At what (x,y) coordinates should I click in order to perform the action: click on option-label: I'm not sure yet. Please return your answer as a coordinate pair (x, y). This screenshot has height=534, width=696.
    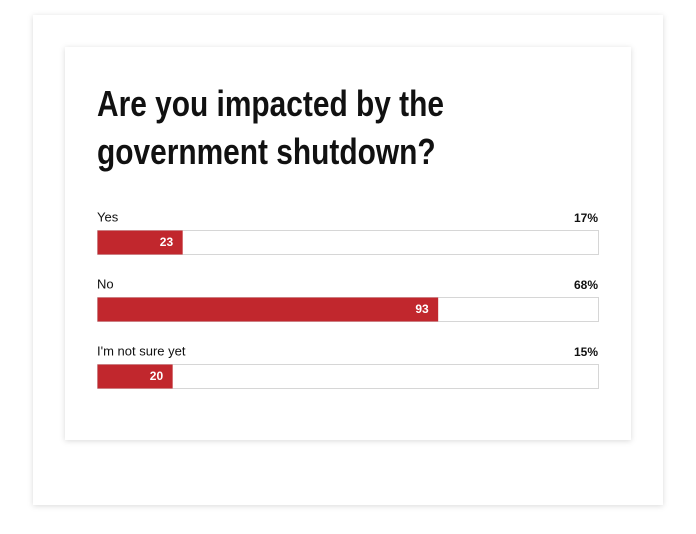
    Looking at the image, I should click on (141, 350).